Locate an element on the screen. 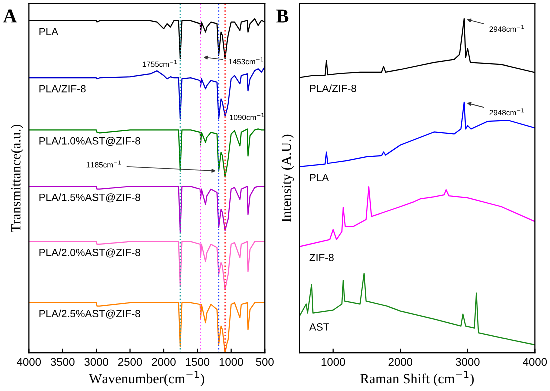 The image size is (550, 391). x-tick-label: 1500 is located at coordinates (198, 362).